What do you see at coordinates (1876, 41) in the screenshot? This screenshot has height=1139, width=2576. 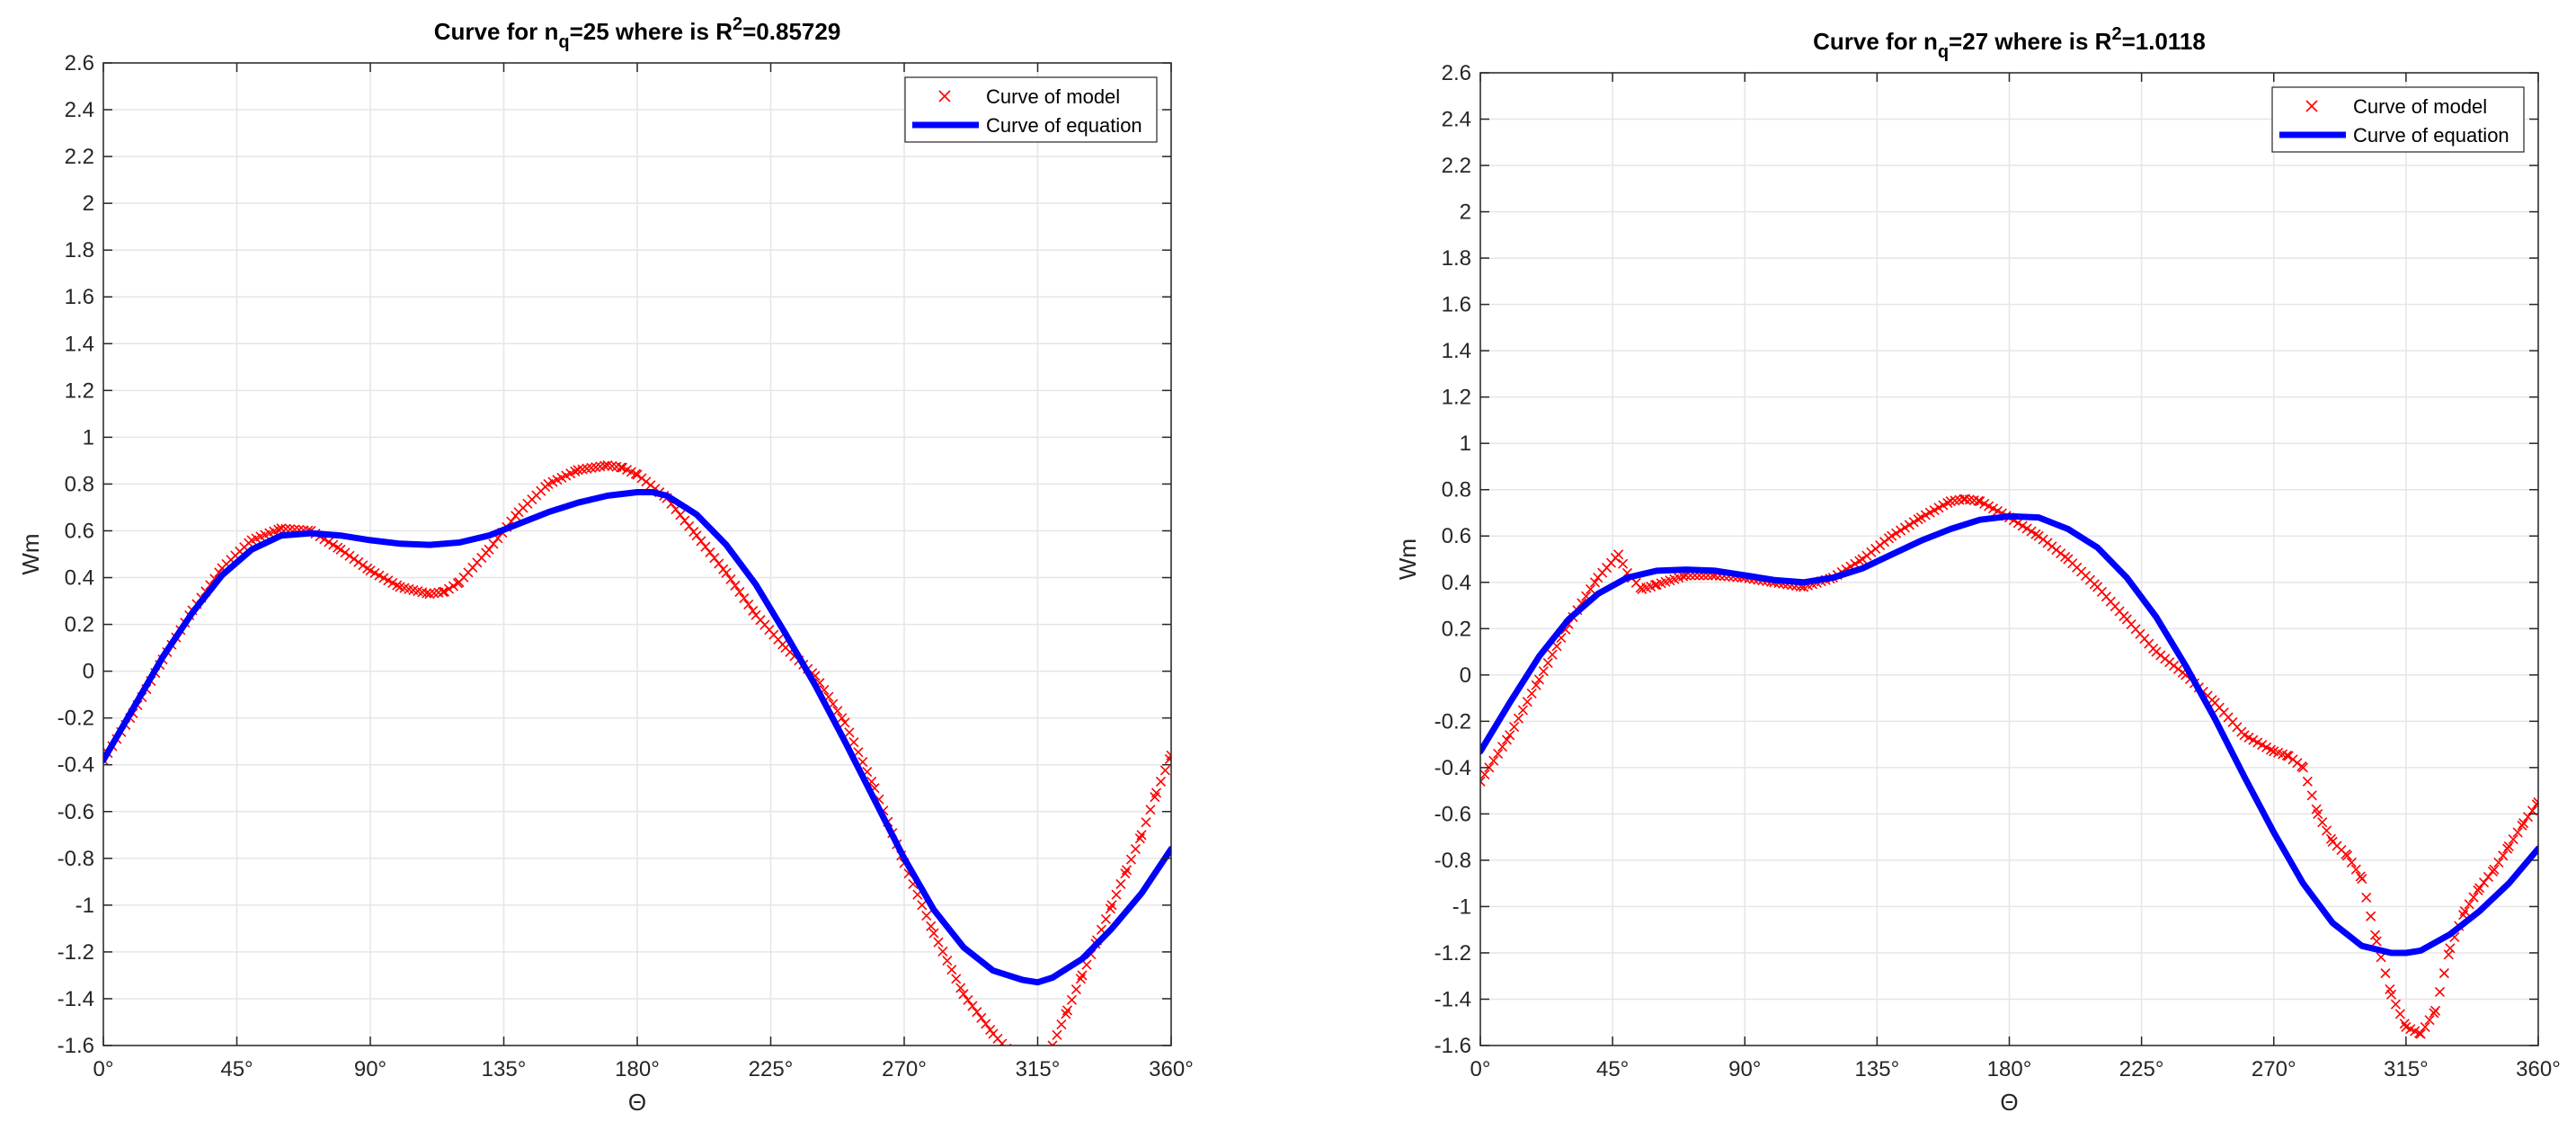 I see `title-prefix: Curve for n` at bounding box center [1876, 41].